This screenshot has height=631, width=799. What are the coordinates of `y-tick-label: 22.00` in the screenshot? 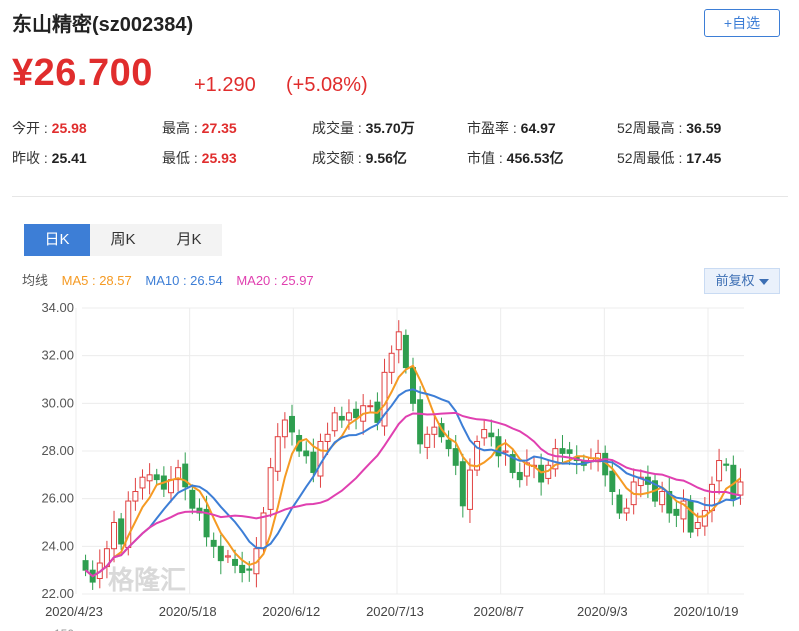 It's located at (57, 593).